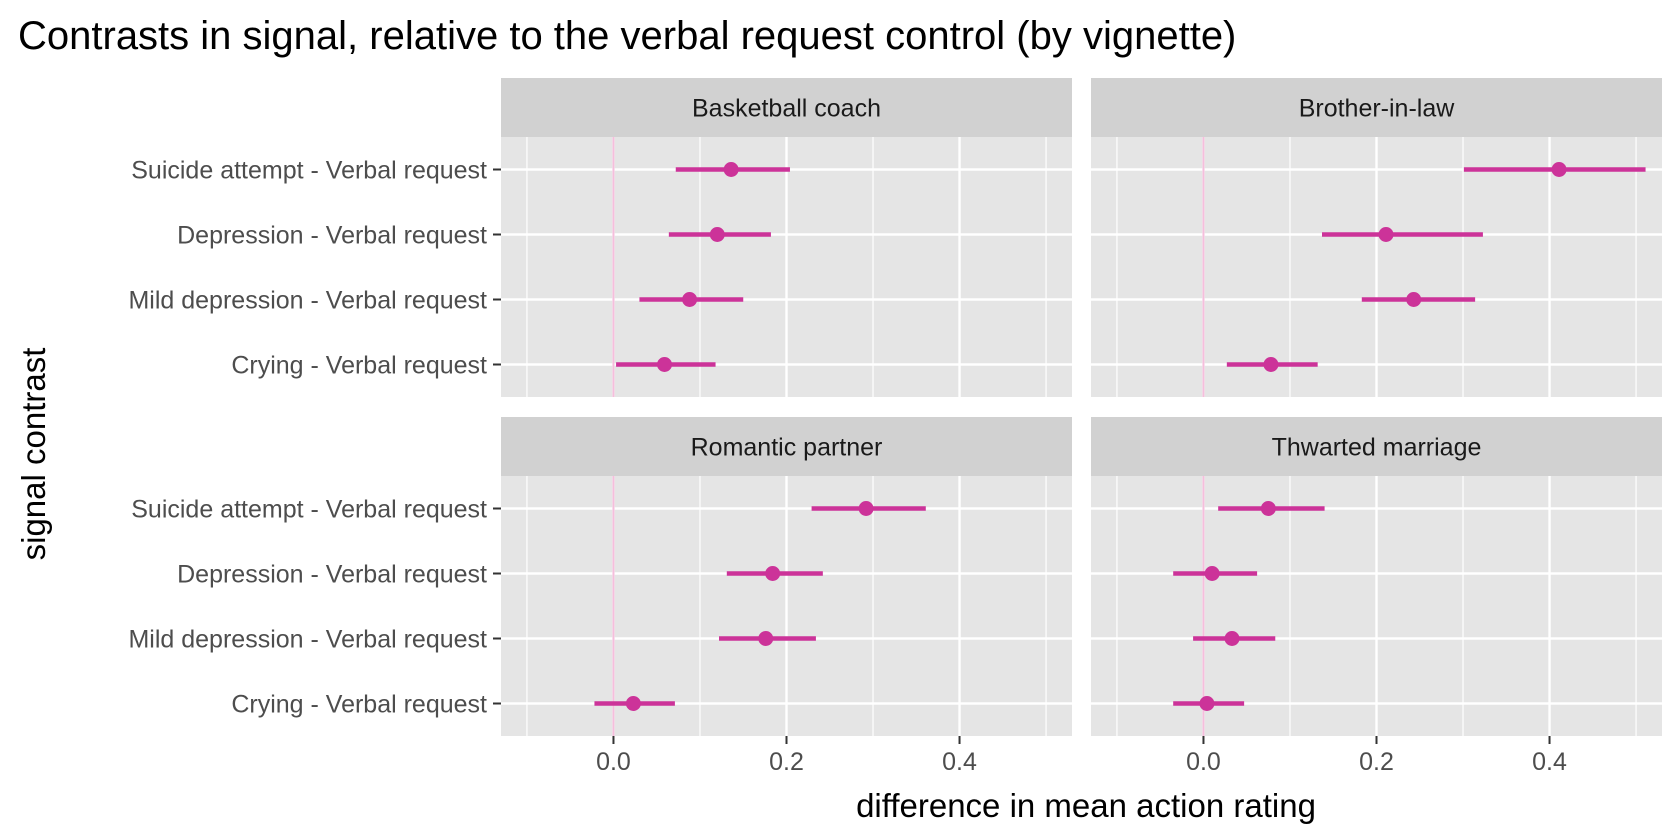  I want to click on panel-brother-in-law: Brother-in-law, so click(1376, 237).